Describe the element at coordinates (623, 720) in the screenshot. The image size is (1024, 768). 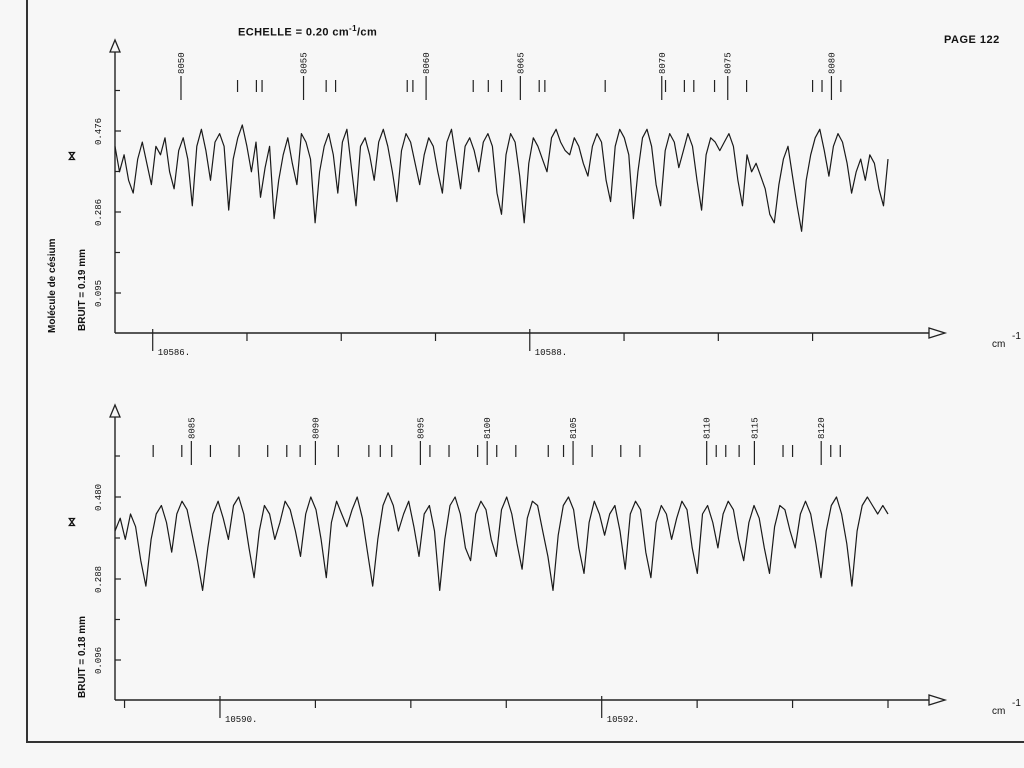
I see `x-tick-label: 10592.` at that location.